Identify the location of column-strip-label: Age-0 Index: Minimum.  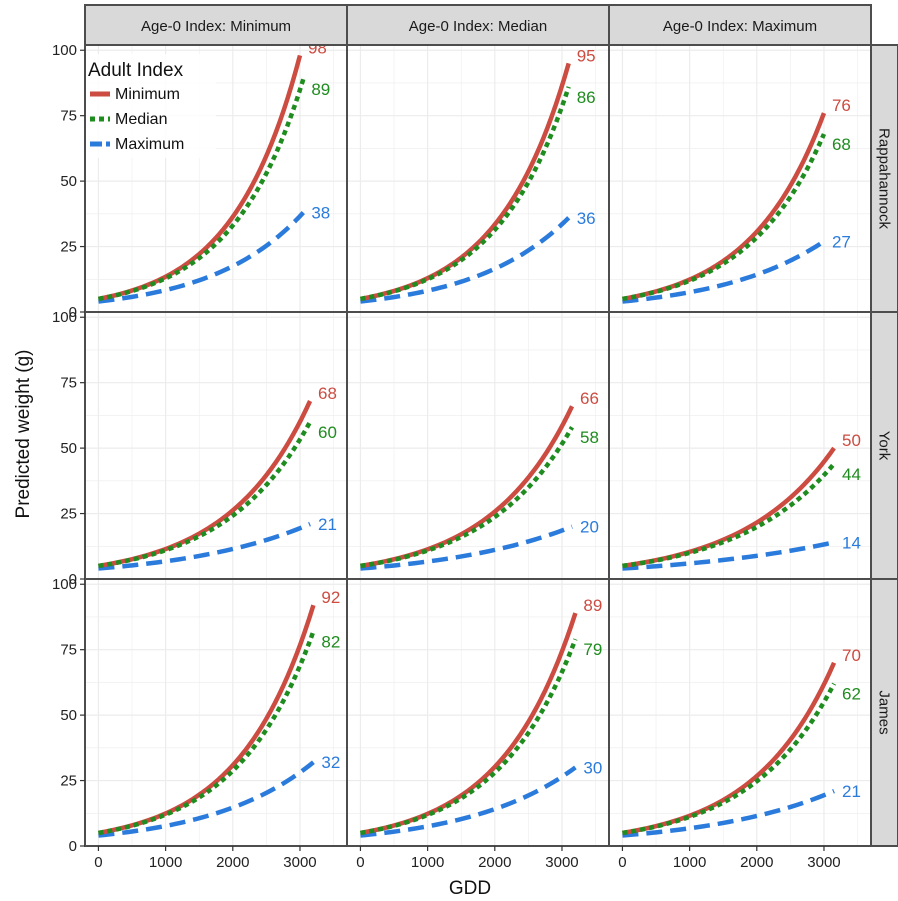
(216, 26).